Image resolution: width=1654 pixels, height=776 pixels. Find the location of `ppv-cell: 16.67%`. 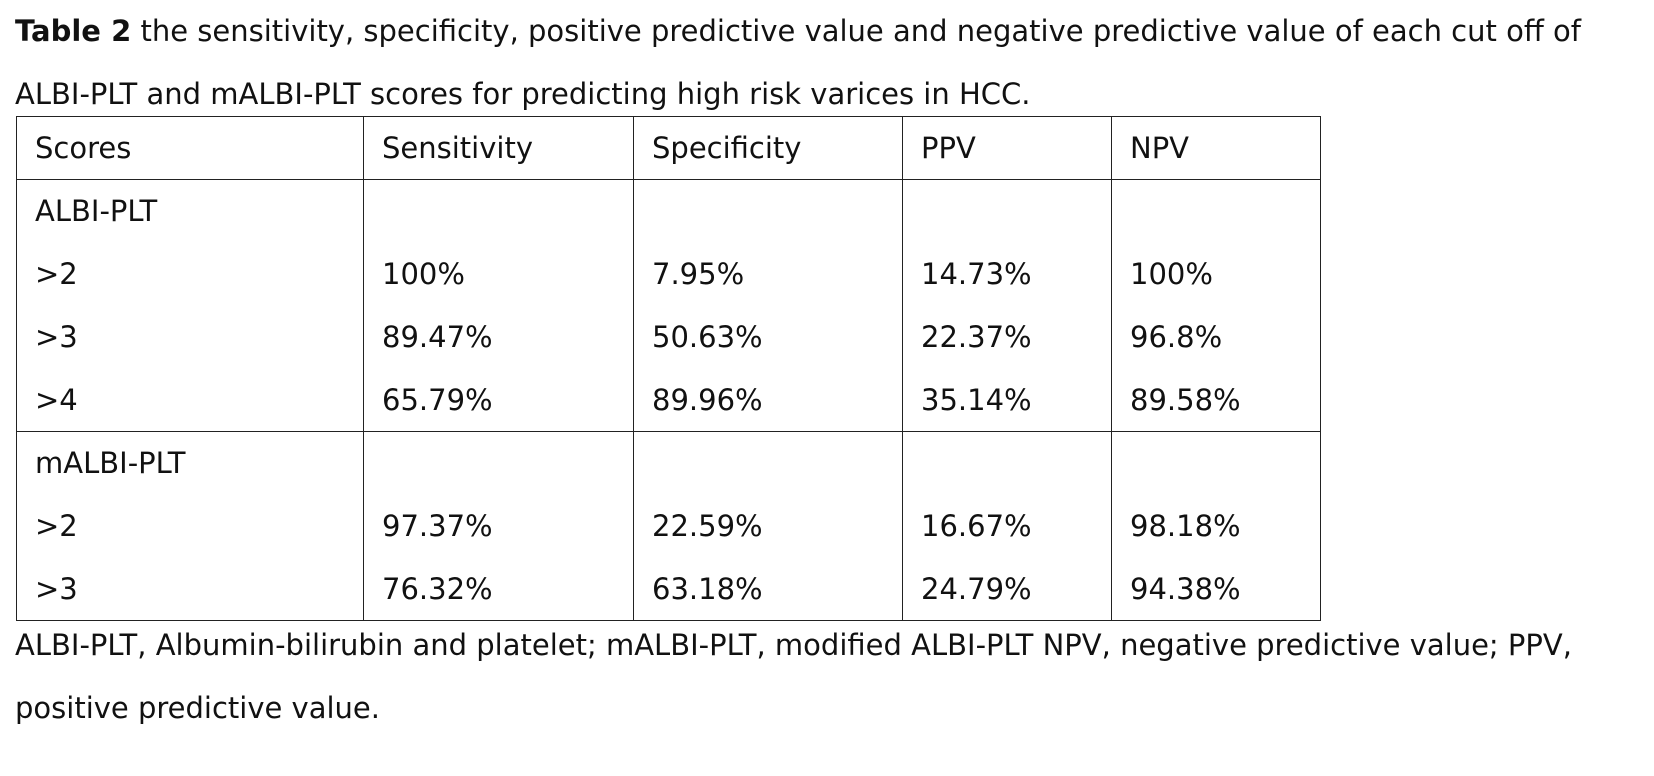

ppv-cell: 16.67% is located at coordinates (1007, 525).